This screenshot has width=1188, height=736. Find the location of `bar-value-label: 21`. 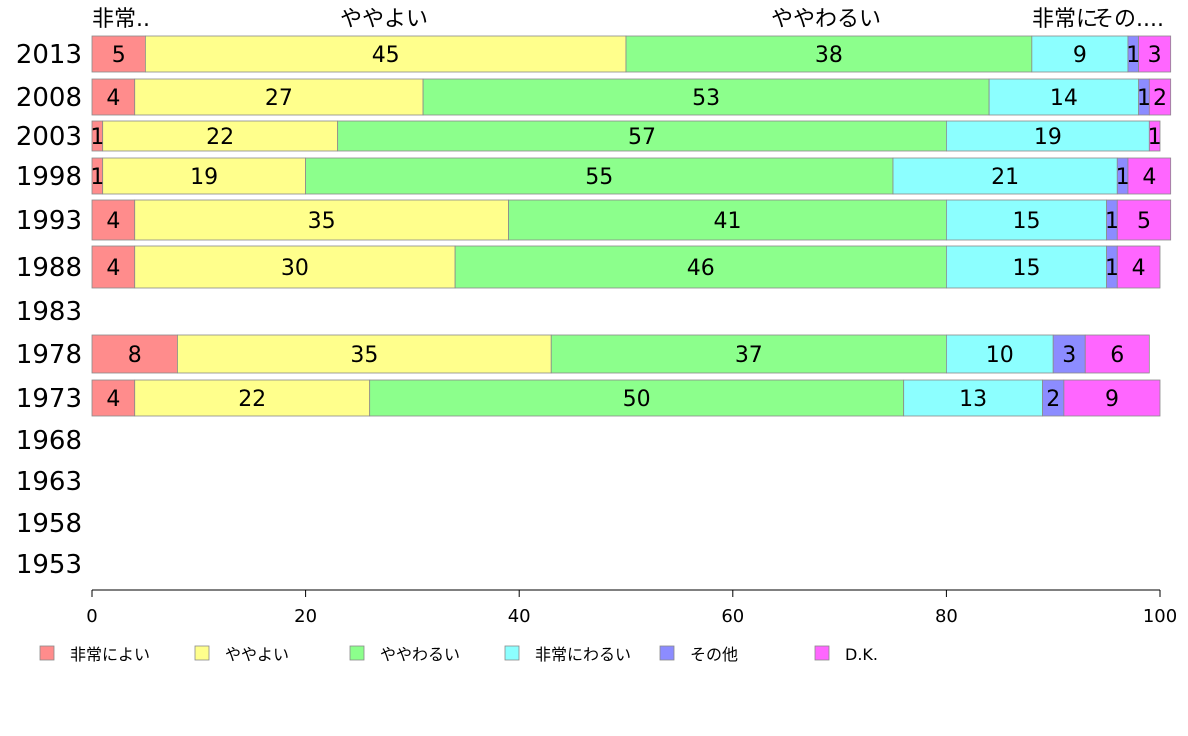

bar-value-label: 21 is located at coordinates (1005, 177).